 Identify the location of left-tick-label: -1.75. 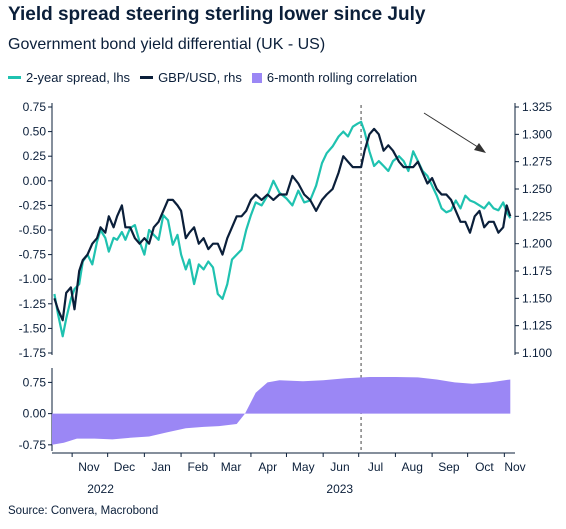
(33, 353).